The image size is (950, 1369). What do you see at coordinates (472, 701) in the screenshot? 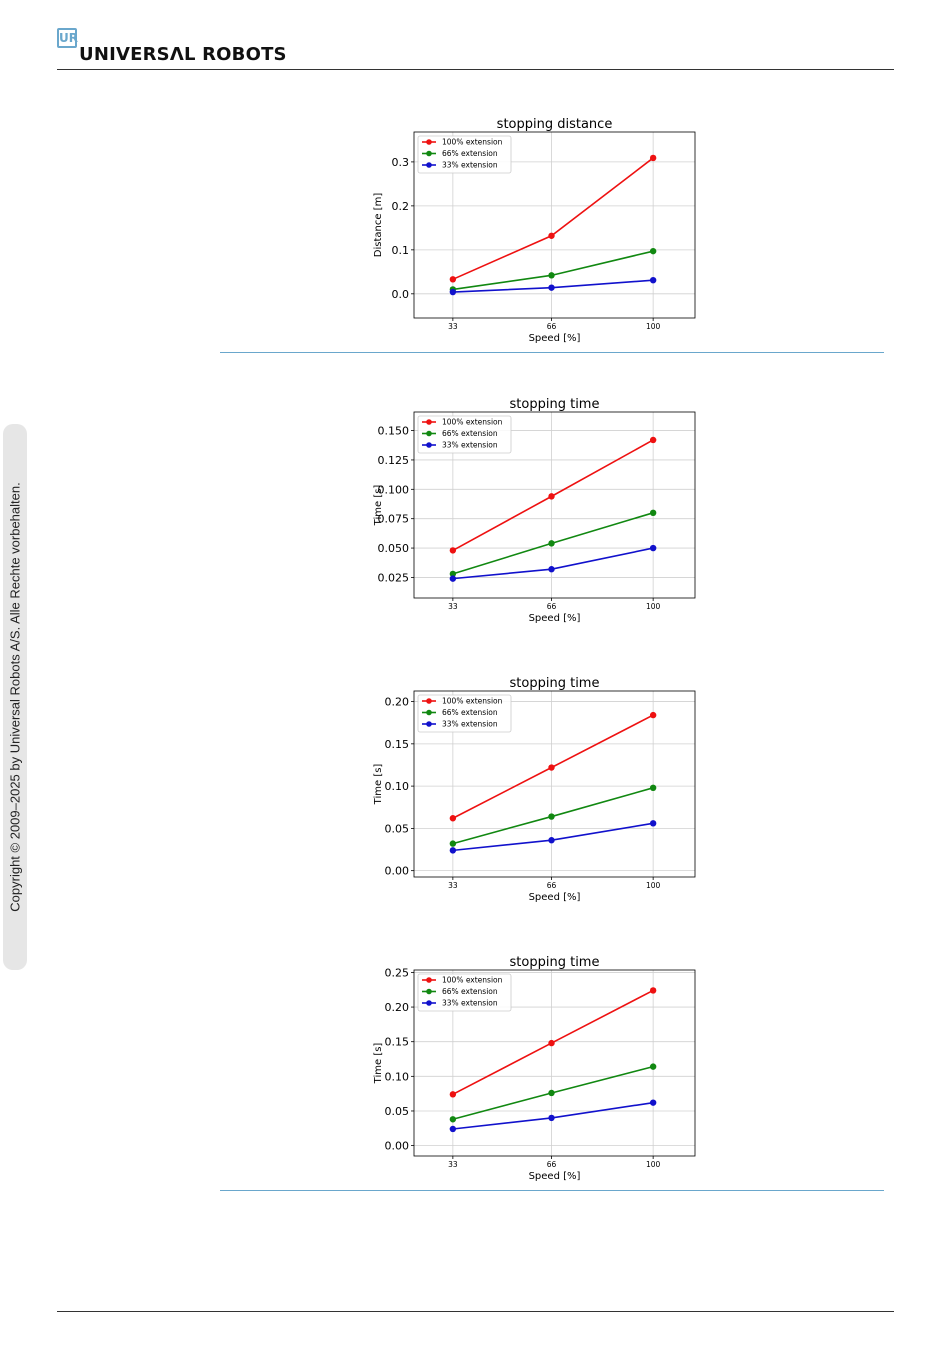
I see `legend-entry: 100% extension` at bounding box center [472, 701].